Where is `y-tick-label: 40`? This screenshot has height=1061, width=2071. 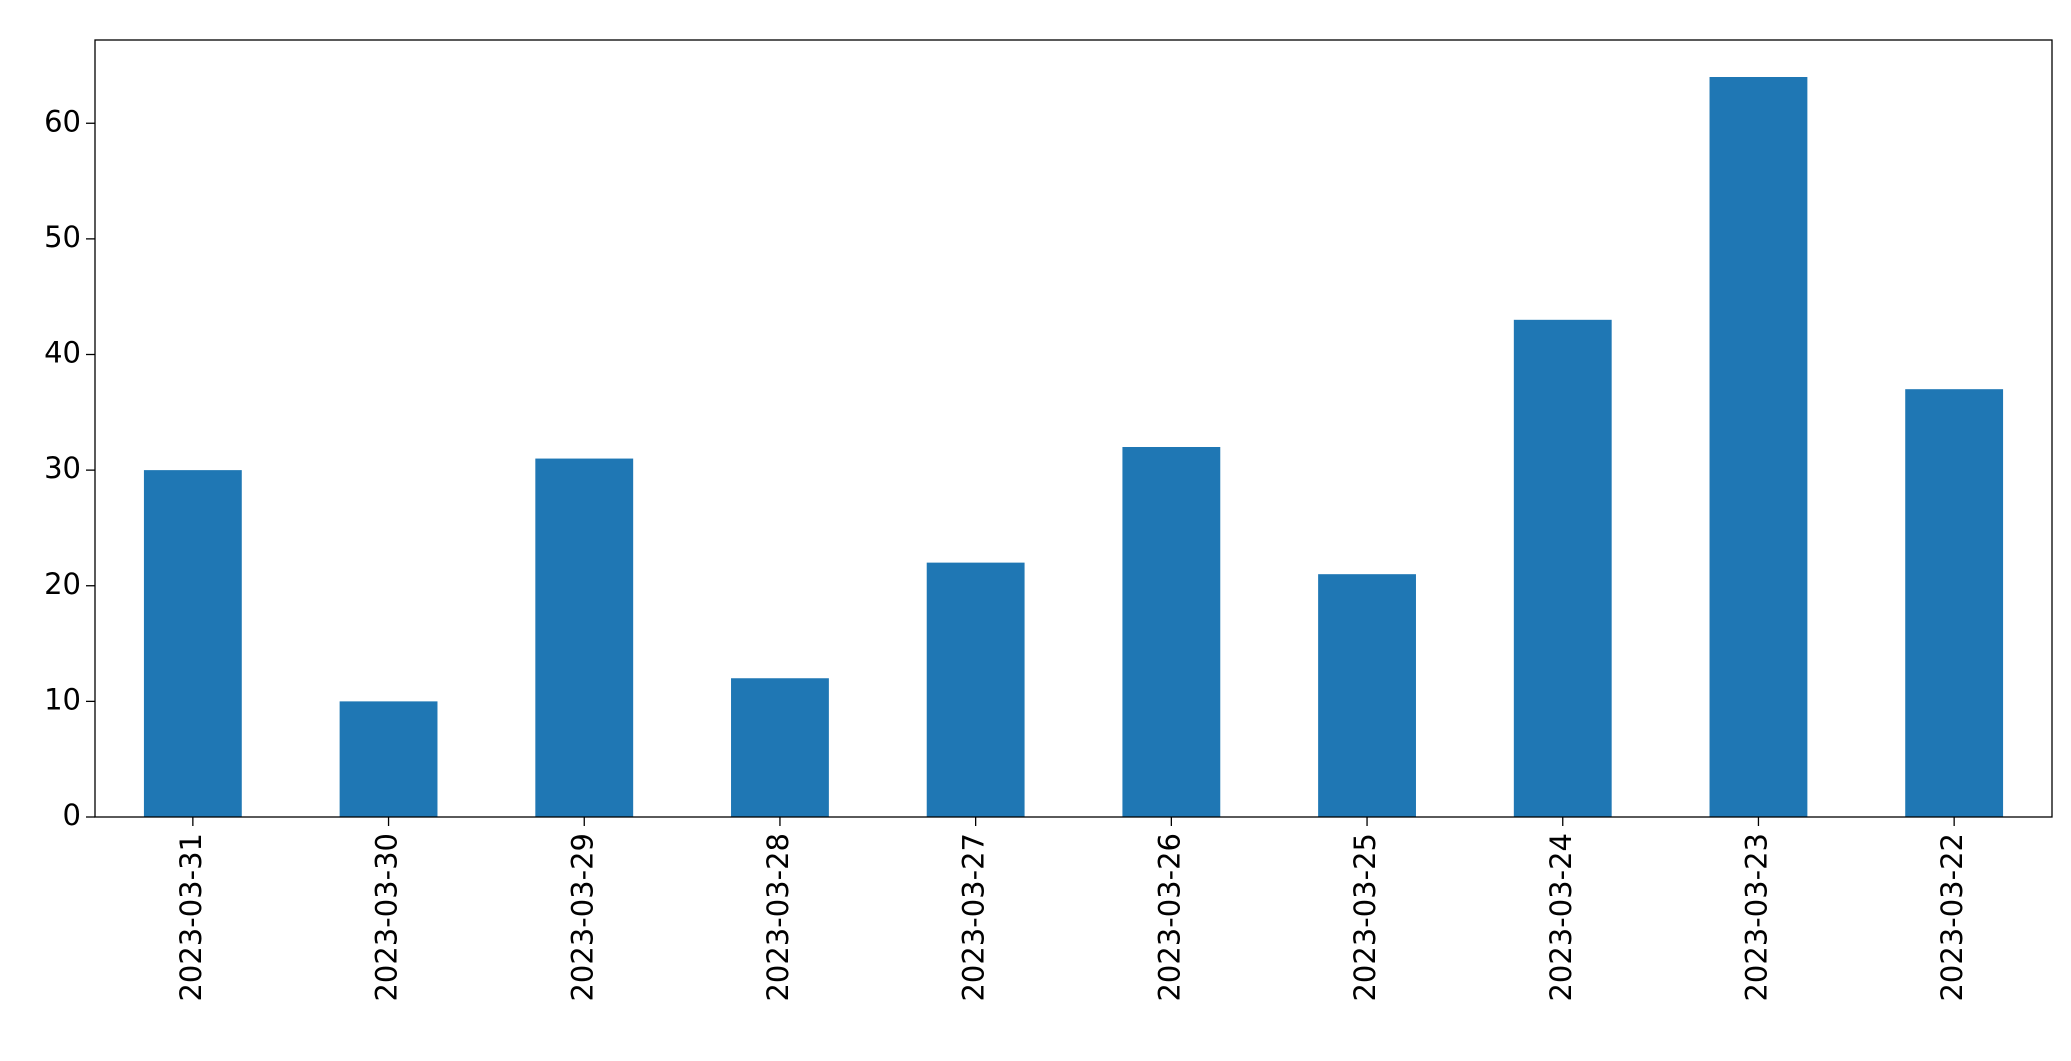
y-tick-label: 40 is located at coordinates (62, 353).